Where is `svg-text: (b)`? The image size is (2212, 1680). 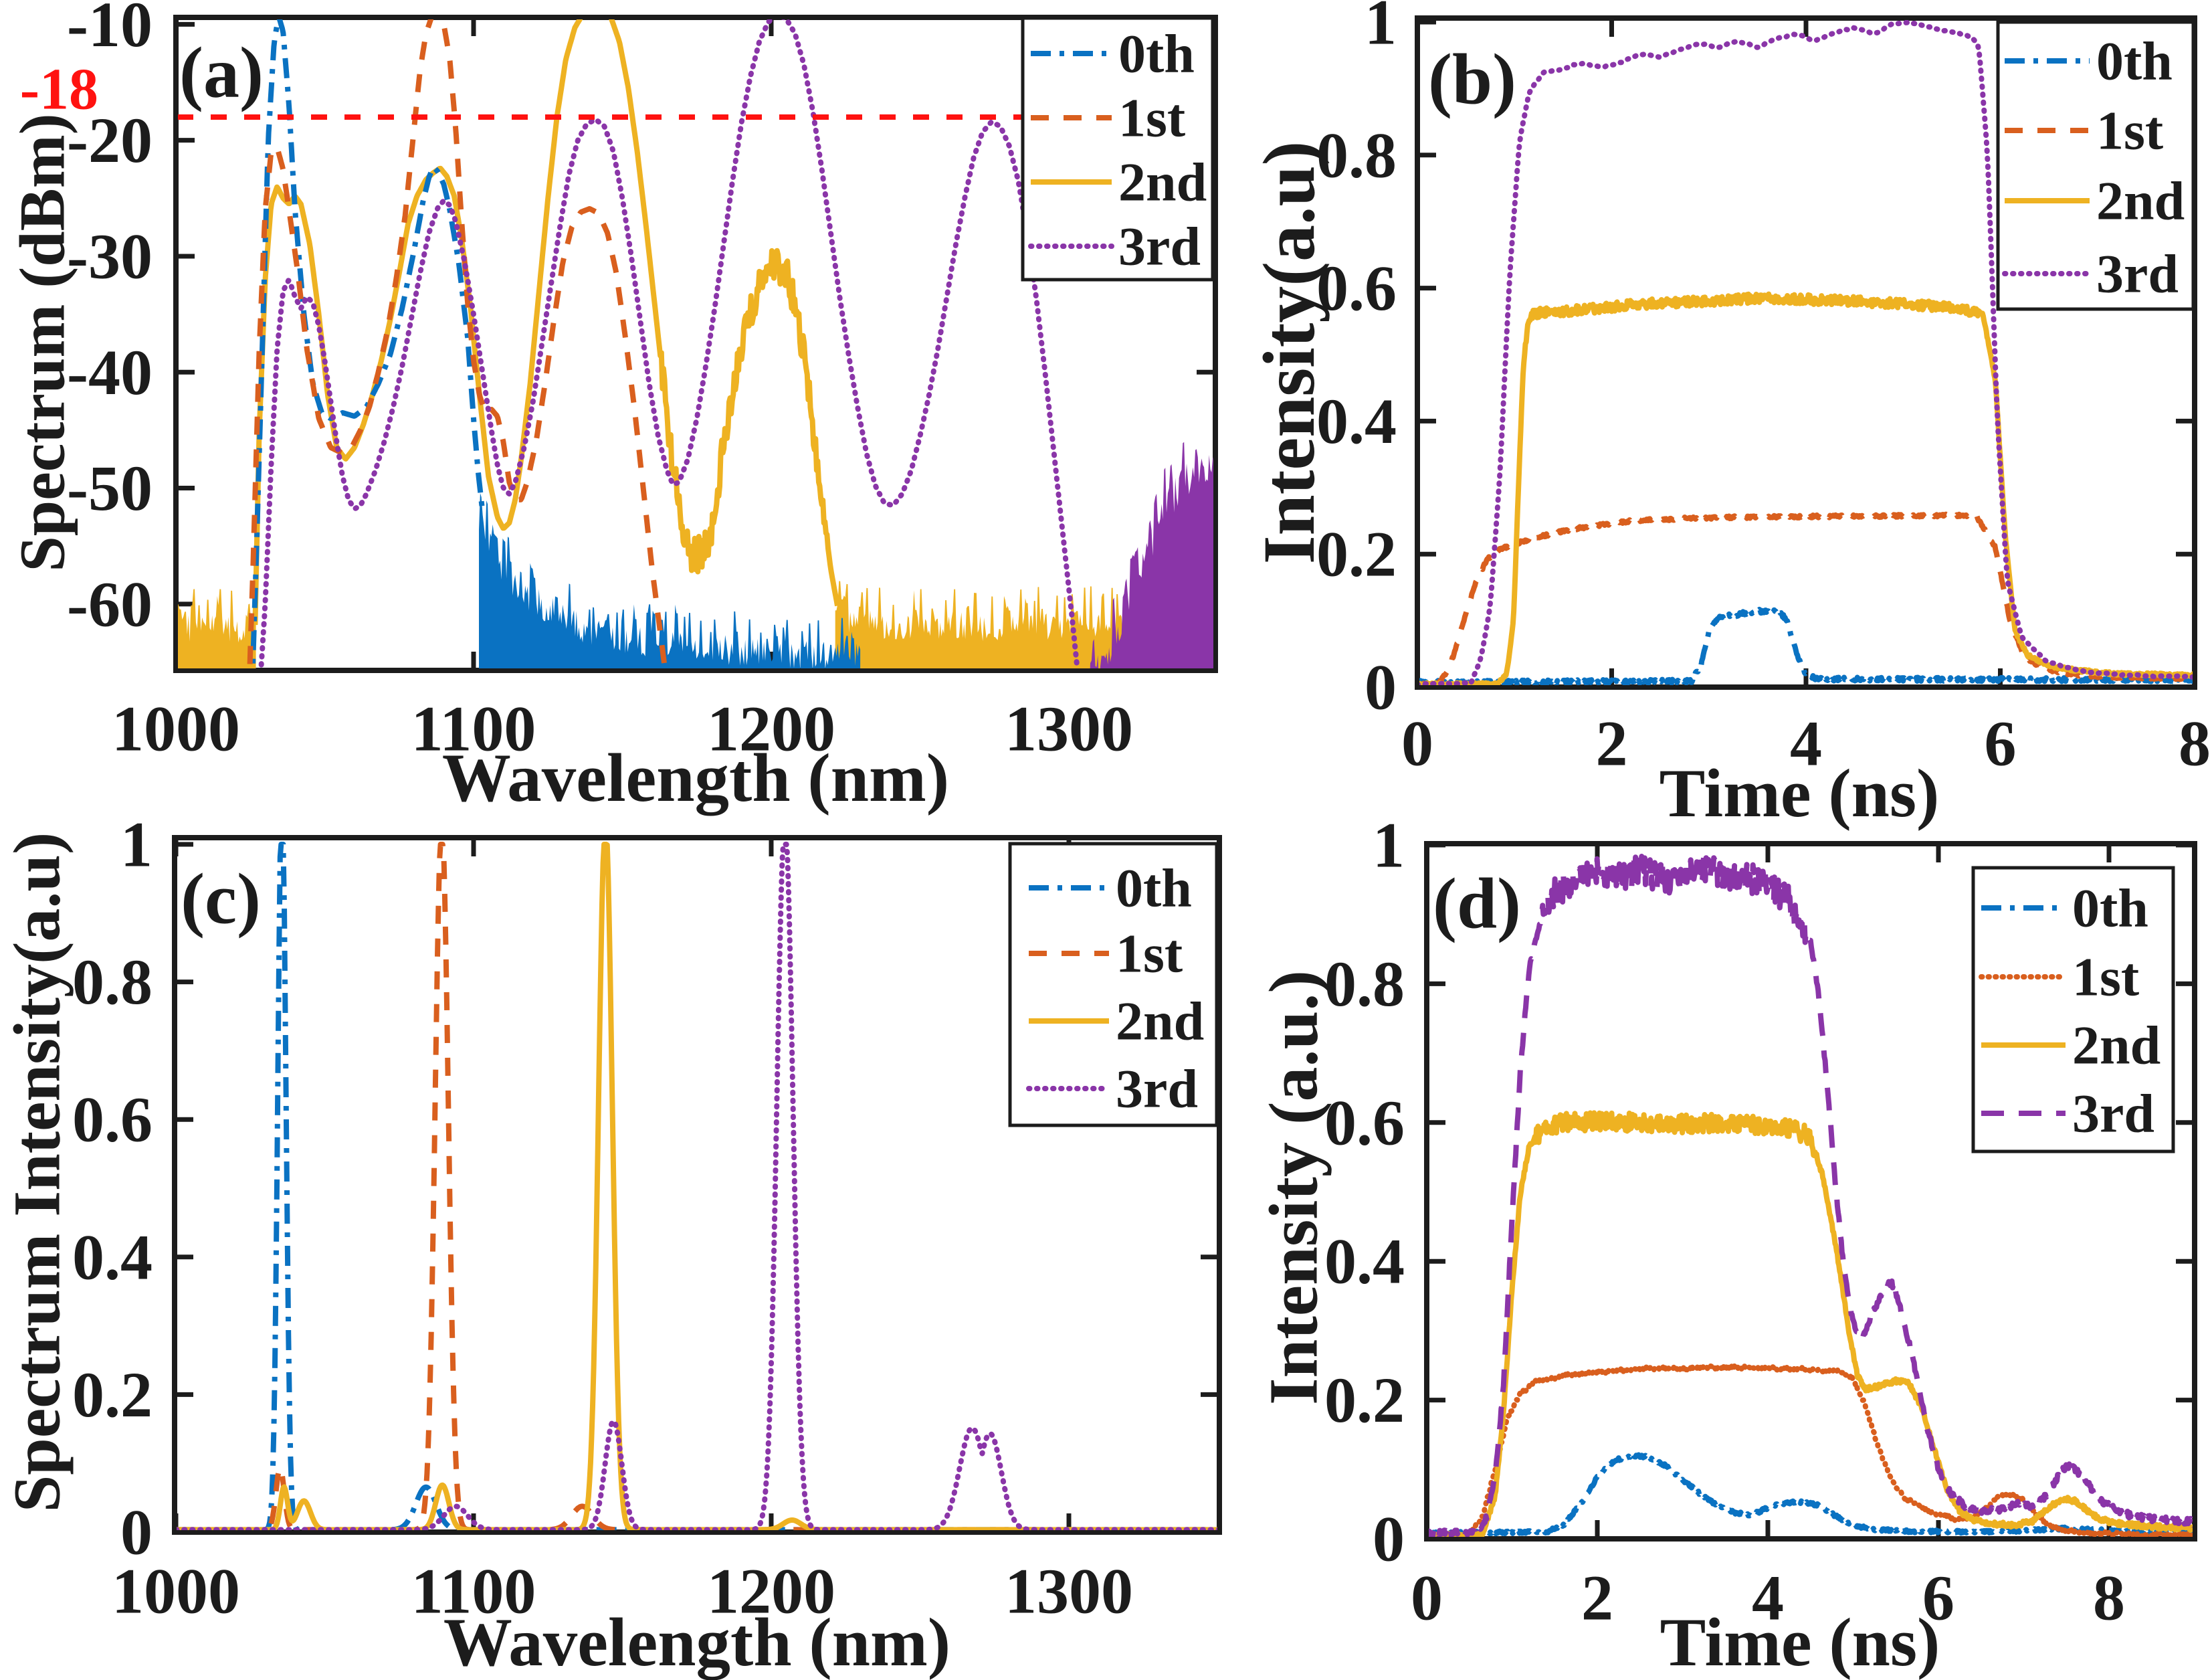 svg-text: (b) is located at coordinates (1472, 80).